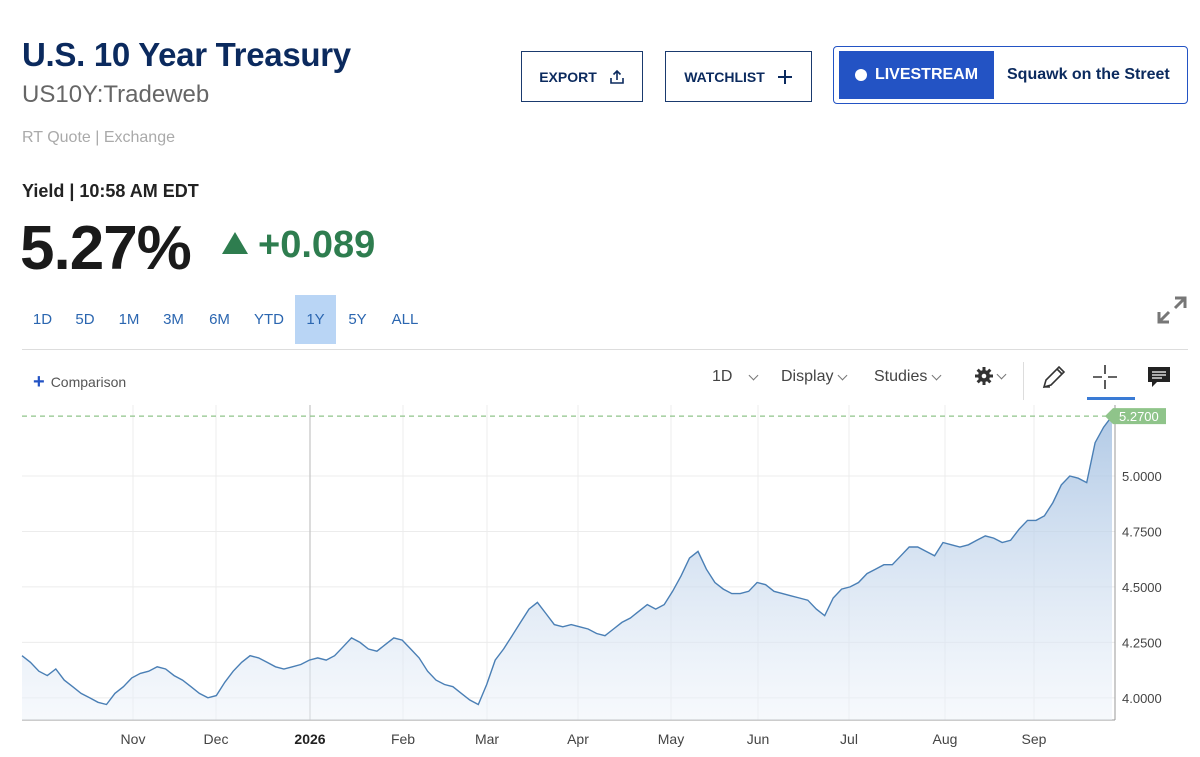  What do you see at coordinates (42, 319) in the screenshot?
I see `range-tab-1d: 1D` at bounding box center [42, 319].